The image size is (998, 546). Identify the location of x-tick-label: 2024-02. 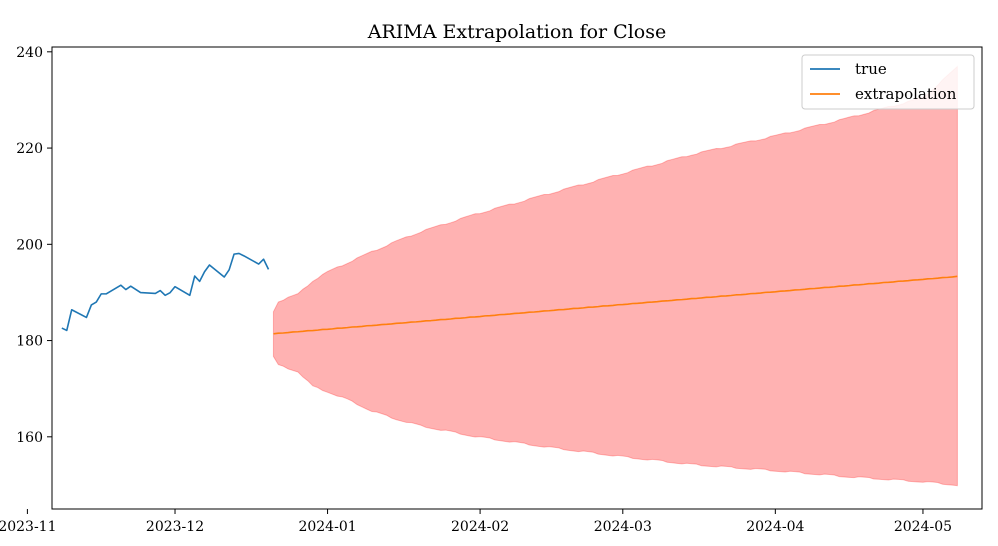
(480, 527).